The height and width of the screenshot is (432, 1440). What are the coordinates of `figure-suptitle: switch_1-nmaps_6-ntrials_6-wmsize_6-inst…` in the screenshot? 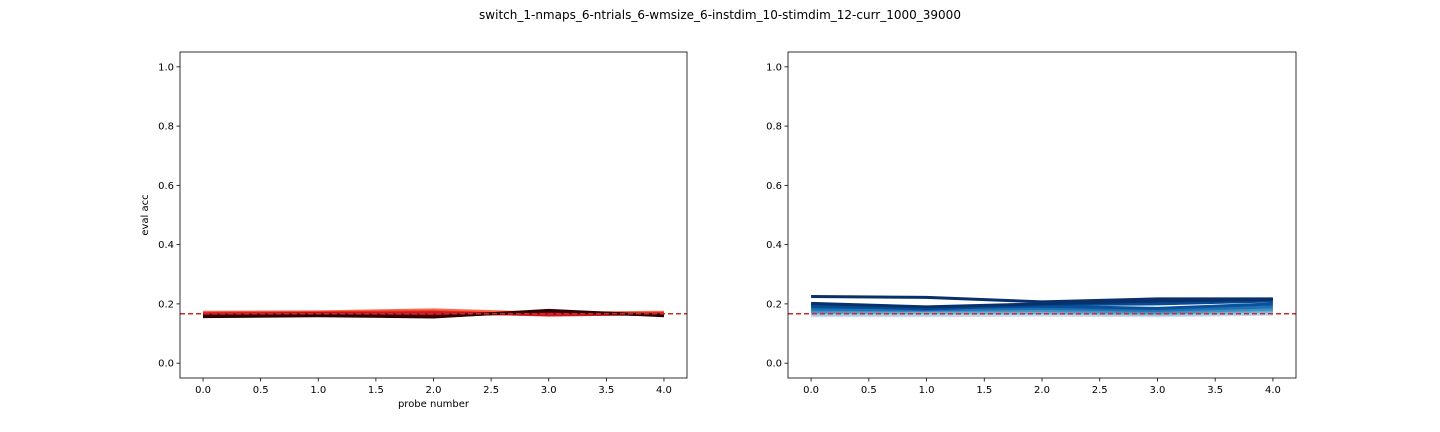 It's located at (720, 15).